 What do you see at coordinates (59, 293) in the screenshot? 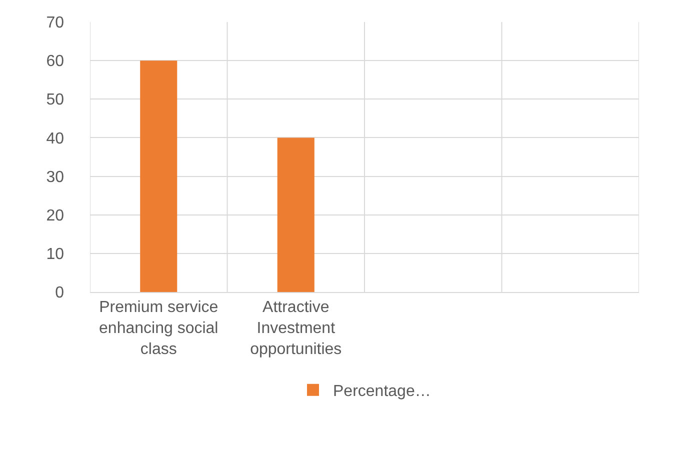
I see `y-tick-label: 0` at bounding box center [59, 293].